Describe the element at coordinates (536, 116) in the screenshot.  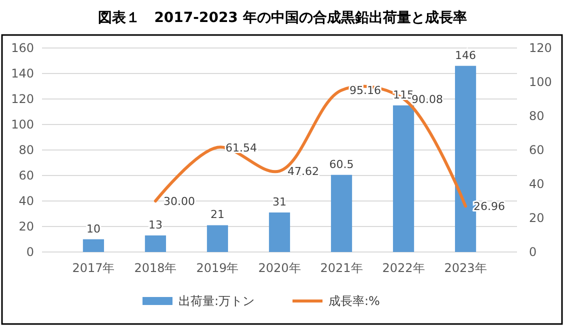
I see `y2-tick-label: 80` at that location.